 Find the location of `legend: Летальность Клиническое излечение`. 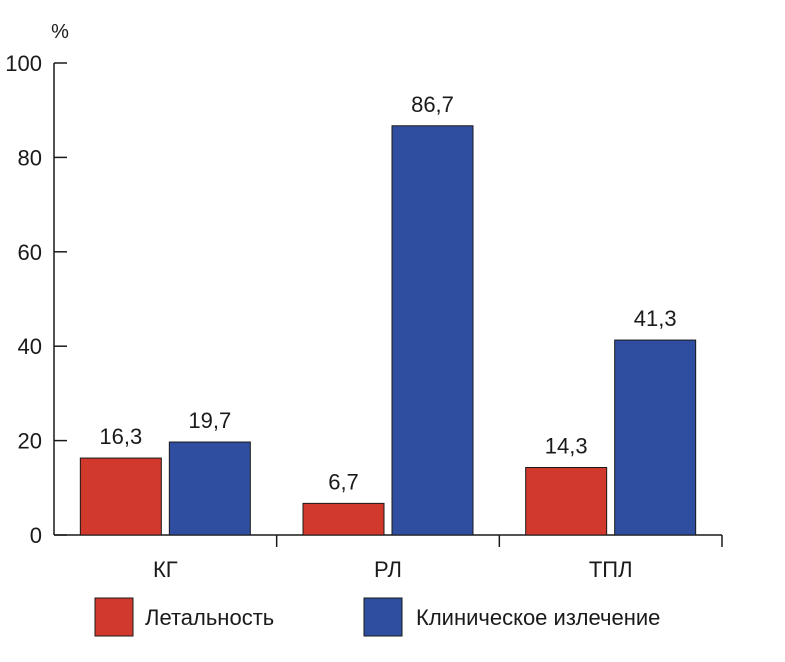

legend: Летальность Клиническое излечение is located at coordinates (377, 617).